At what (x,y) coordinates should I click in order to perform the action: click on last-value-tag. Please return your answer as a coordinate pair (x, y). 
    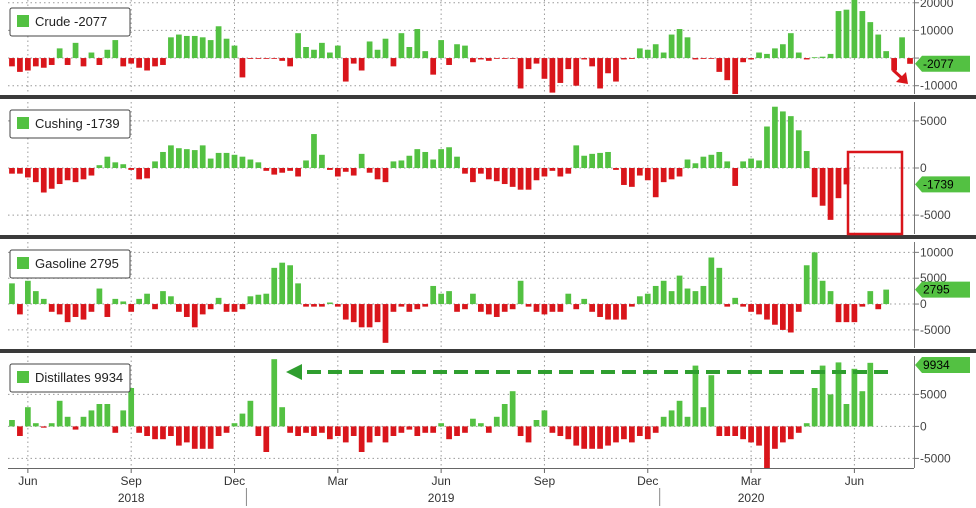
    Looking at the image, I should click on (942, 365).